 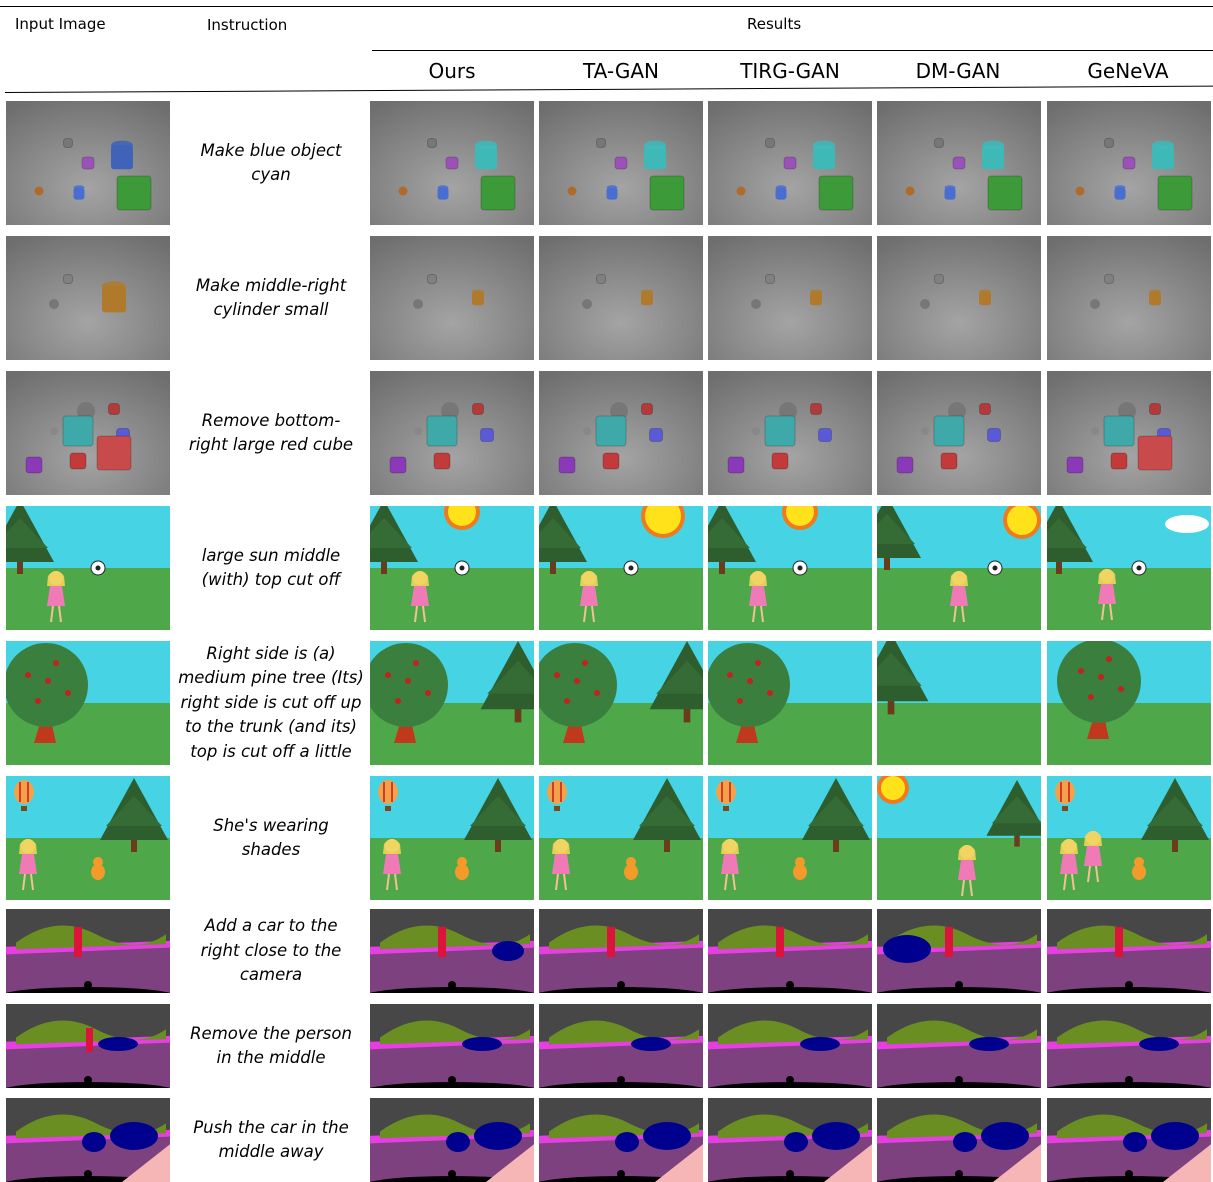 What do you see at coordinates (621, 298) in the screenshot?
I see `result-image-ta-gan` at bounding box center [621, 298].